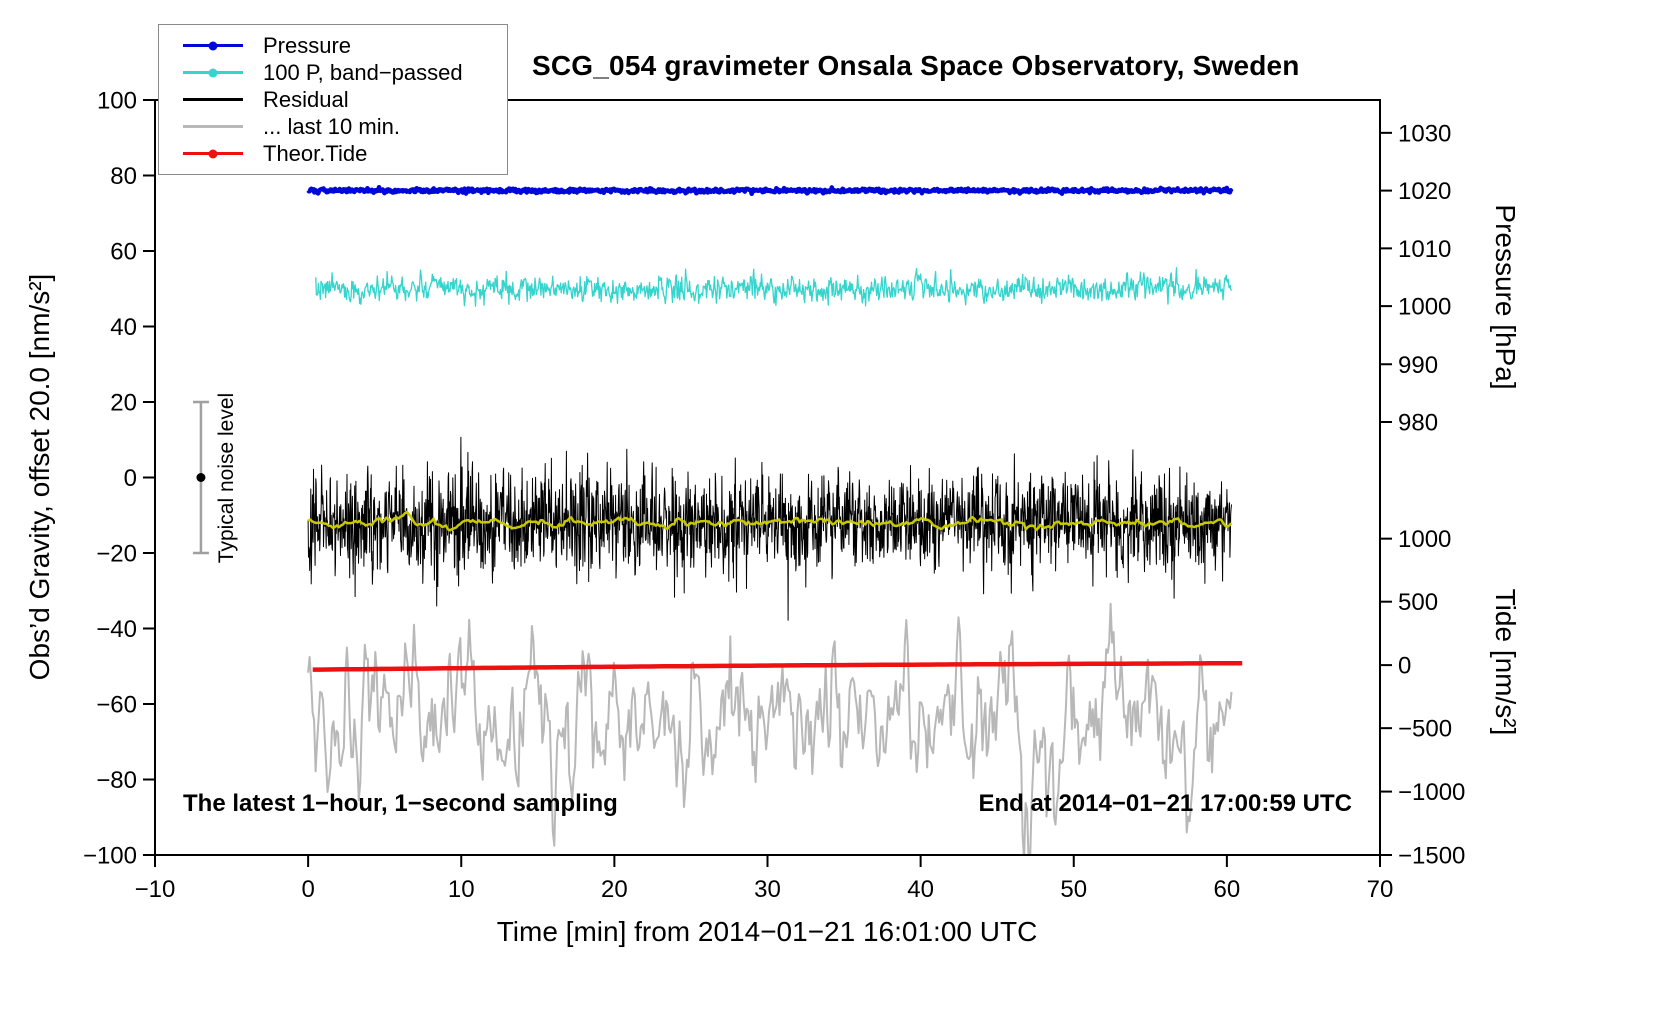 This screenshot has height=1020, width=1660. I want to click on legend-label: ... last 10 min., so click(331, 126).